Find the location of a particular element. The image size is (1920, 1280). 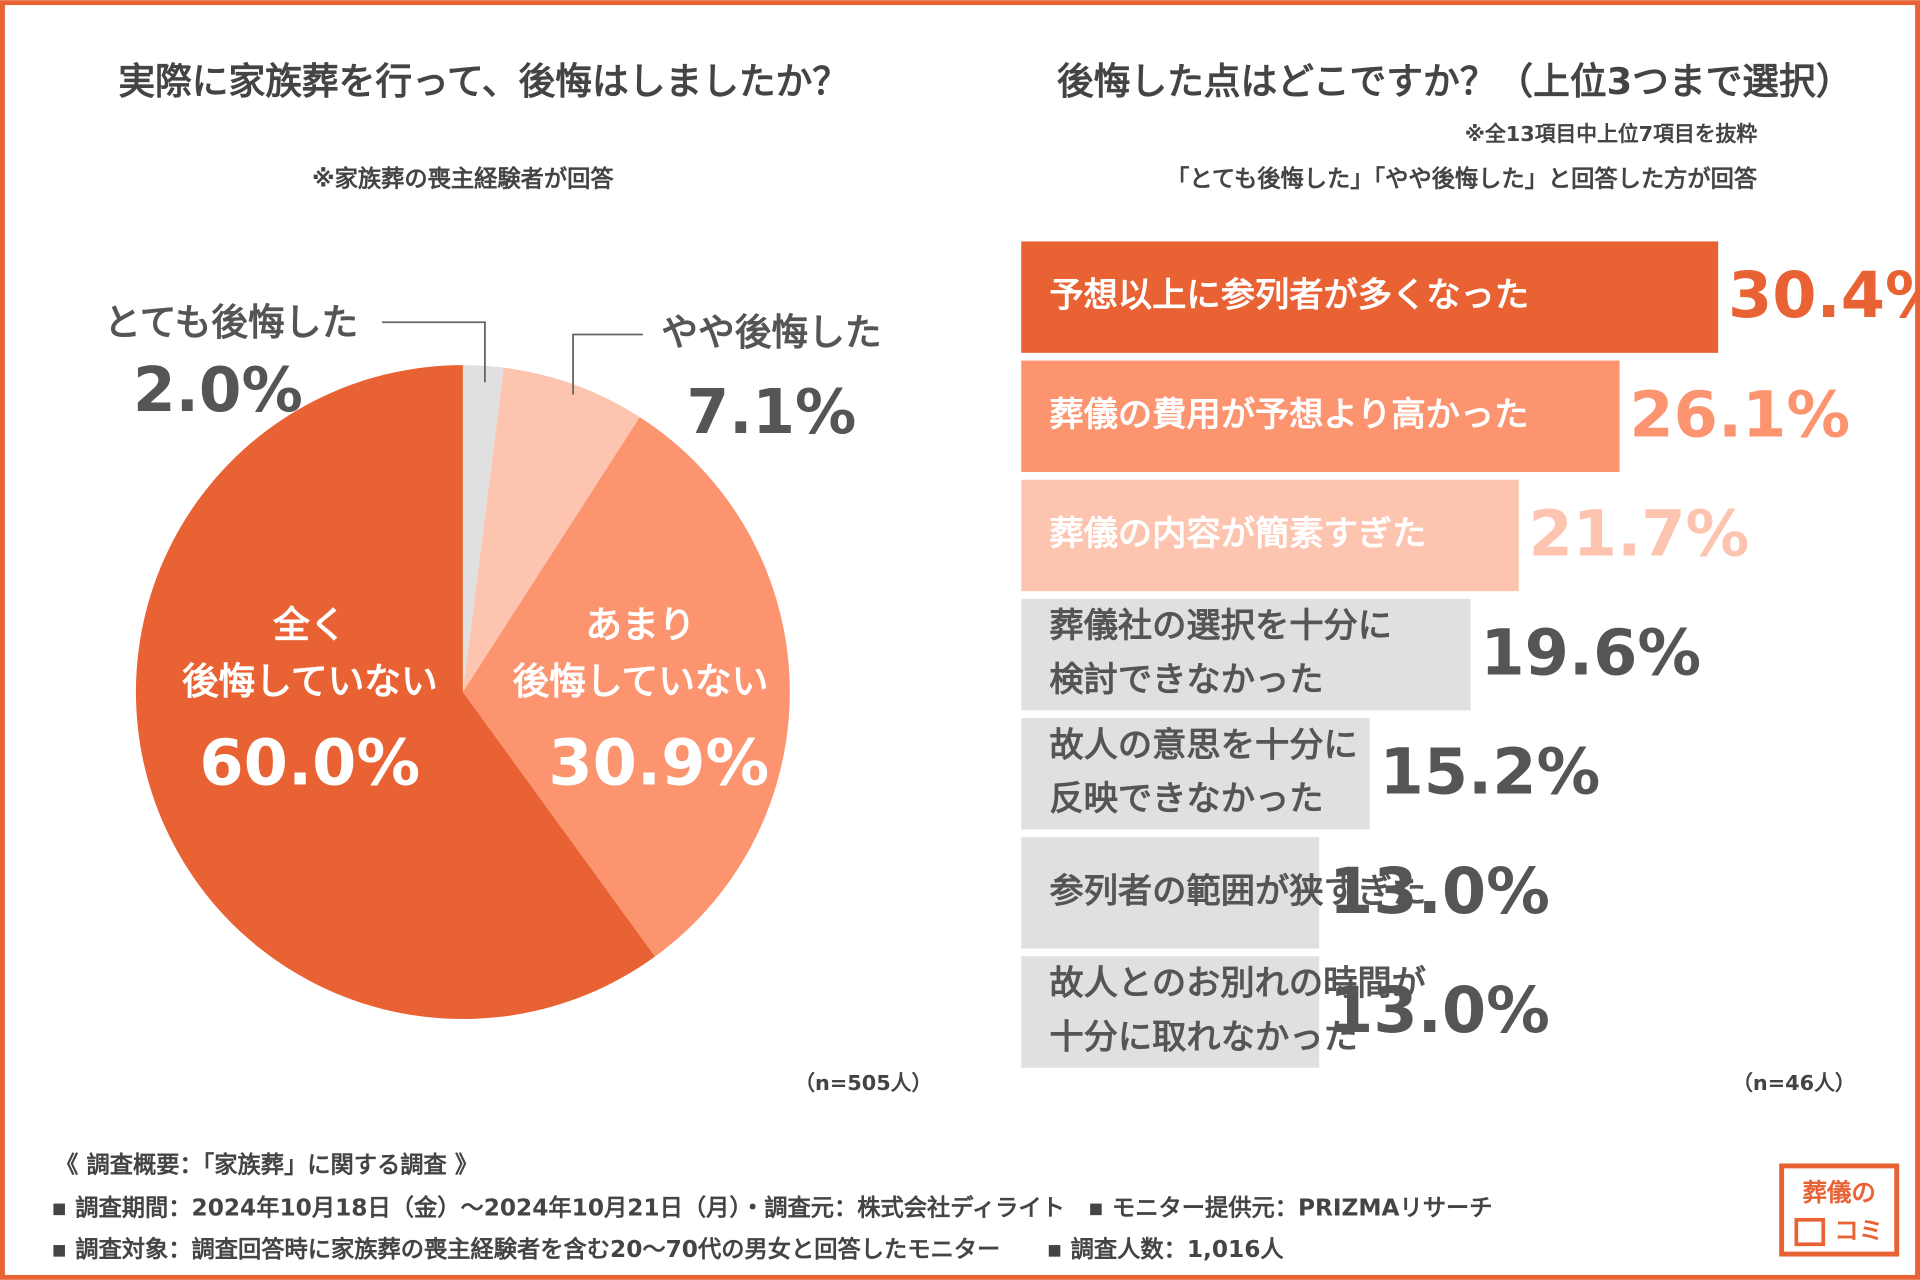

footer-heading: 《 調査概要：「家族葬」に関する調査 》 is located at coordinates (266, 1164).